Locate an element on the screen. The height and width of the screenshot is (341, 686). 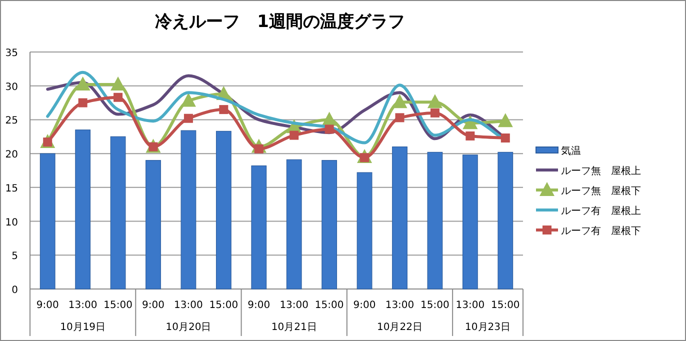
text: 10月20日 is located at coordinates (189, 327).